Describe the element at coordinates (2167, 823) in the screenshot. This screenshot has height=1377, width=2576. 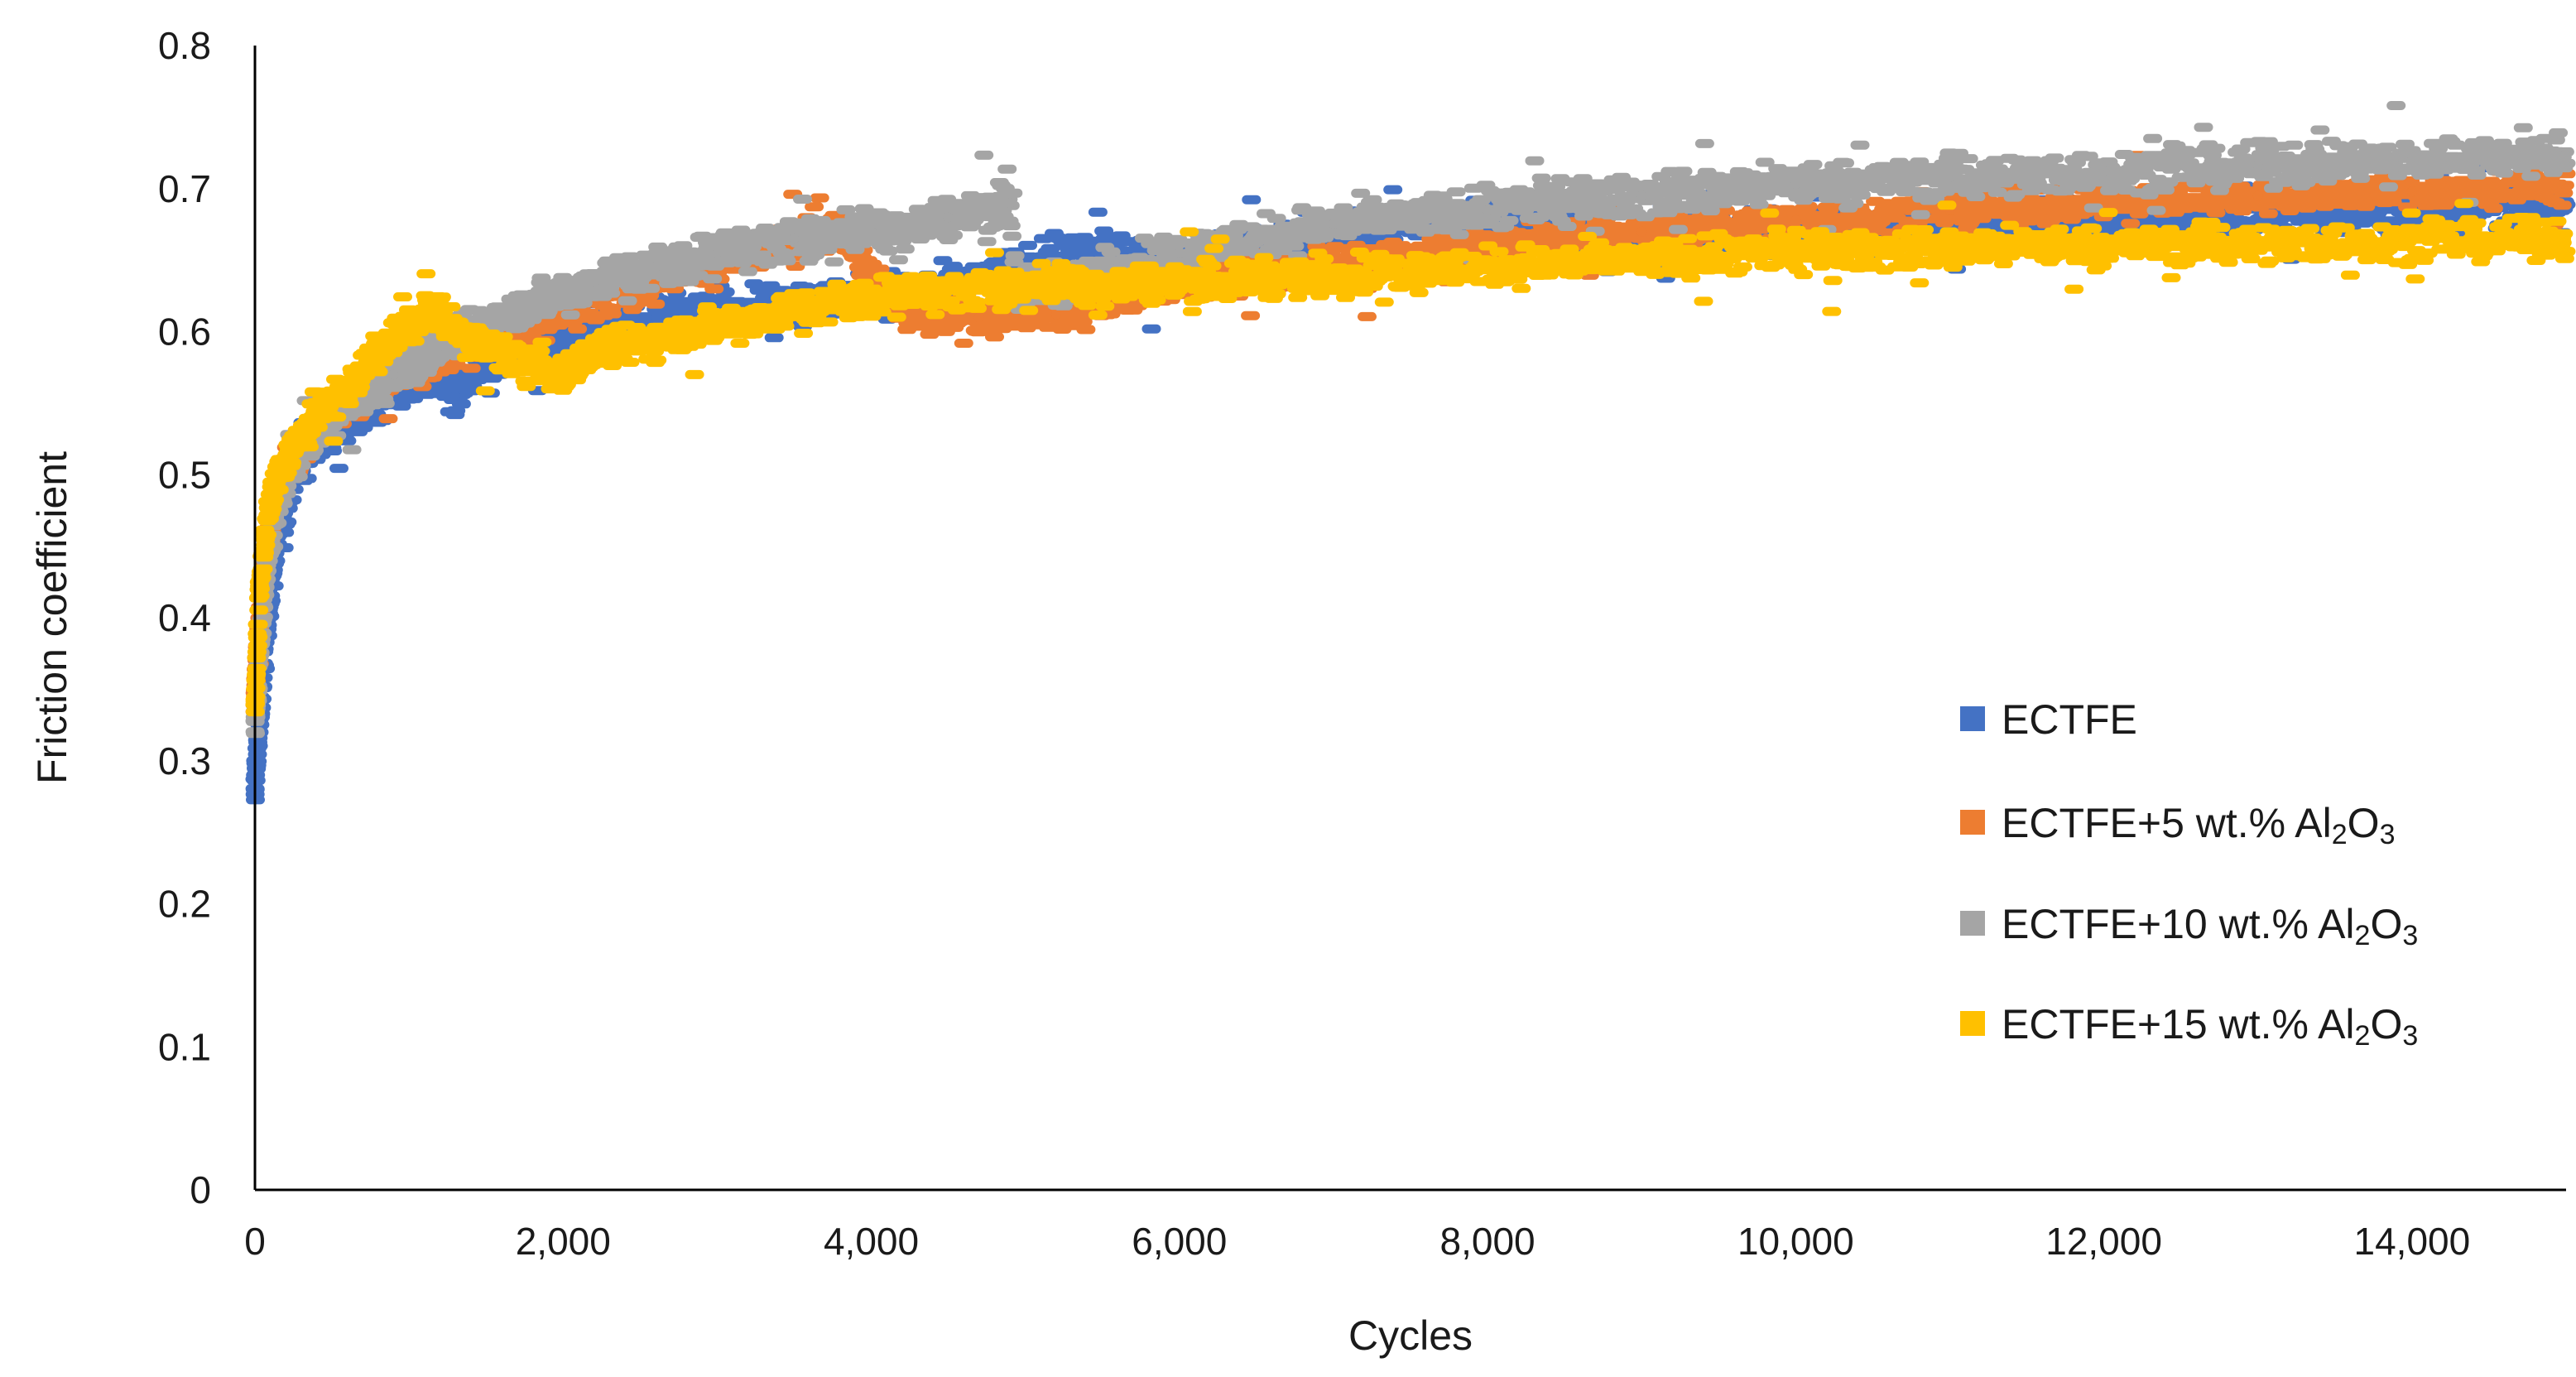
I see `legend-text-part: ECTFE+5 wt.% Al` at that location.